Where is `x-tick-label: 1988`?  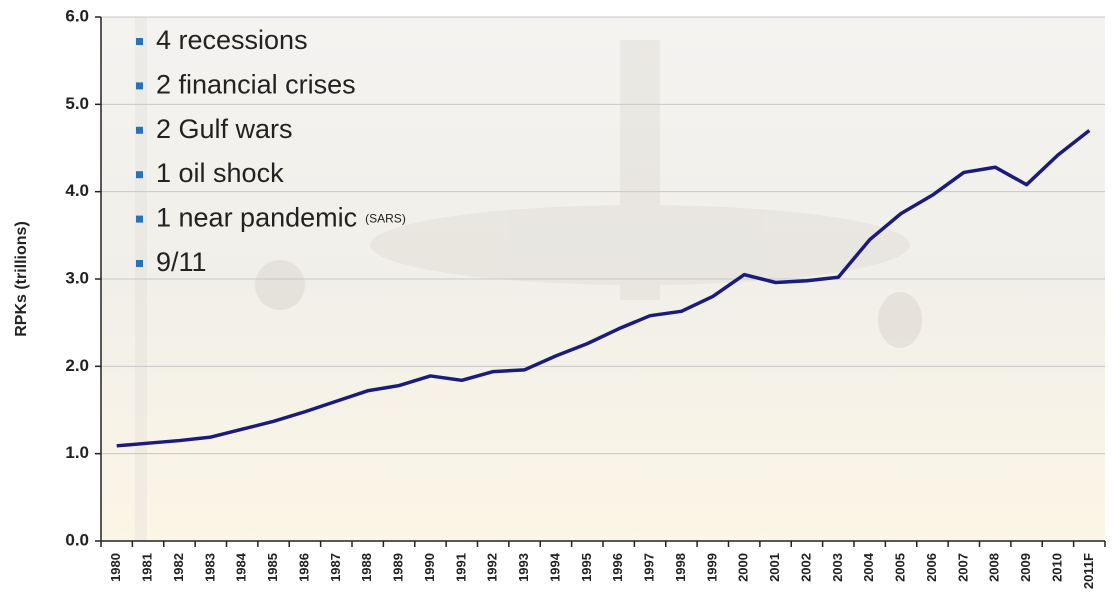 x-tick-label: 1988 is located at coordinates (366, 567).